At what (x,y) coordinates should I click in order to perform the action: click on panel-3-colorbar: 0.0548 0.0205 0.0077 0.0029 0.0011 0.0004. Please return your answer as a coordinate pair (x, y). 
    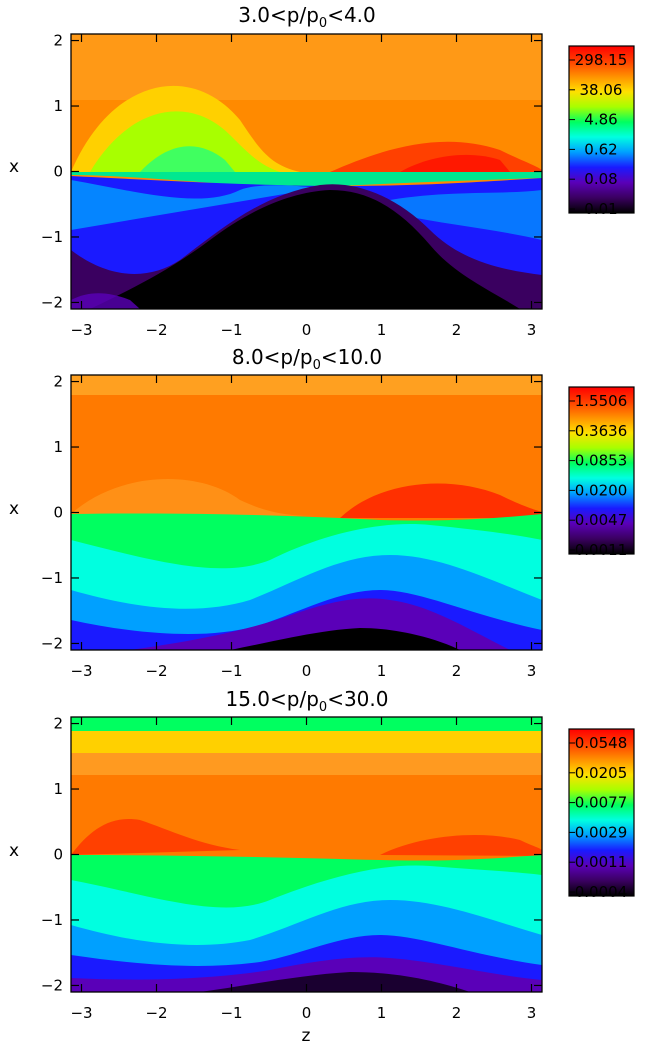
    Looking at the image, I should click on (601, 814).